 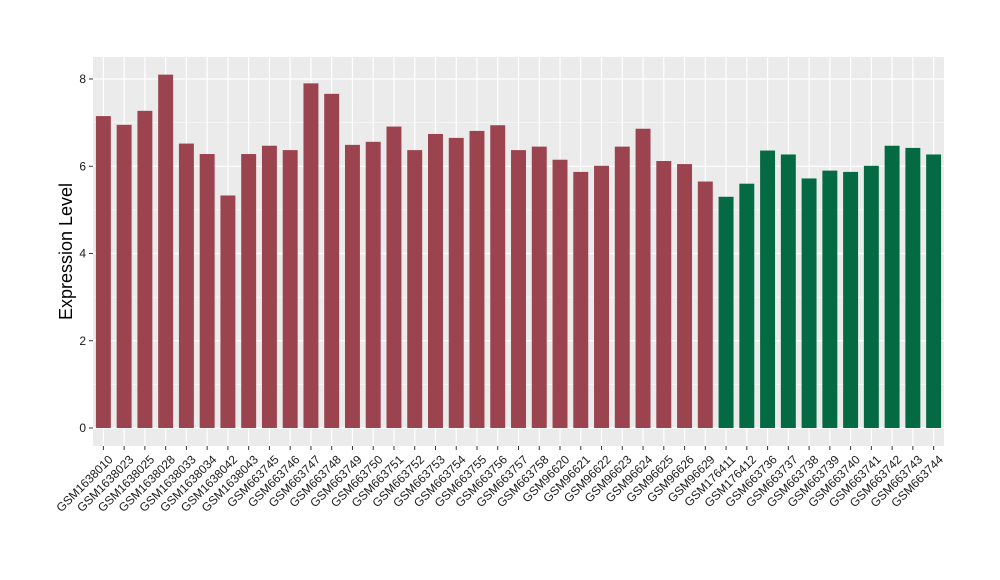 What do you see at coordinates (82, 79) in the screenshot?
I see `y-tick-label: 8` at bounding box center [82, 79].